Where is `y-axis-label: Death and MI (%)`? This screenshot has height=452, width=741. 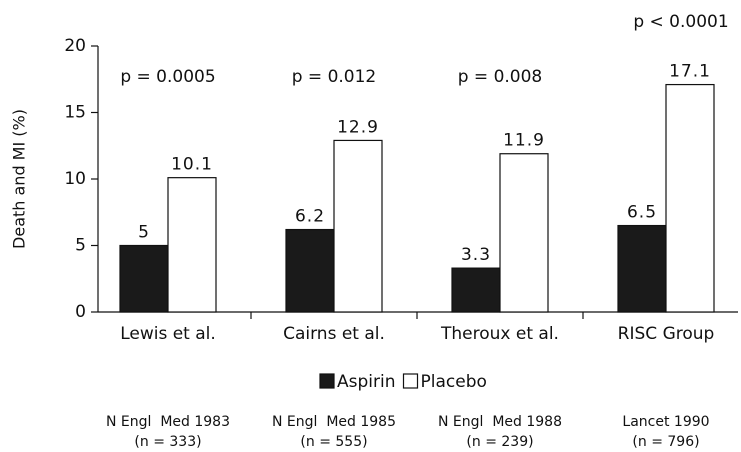
y-axis-label: Death and MI (%) is located at coordinates (19, 179).